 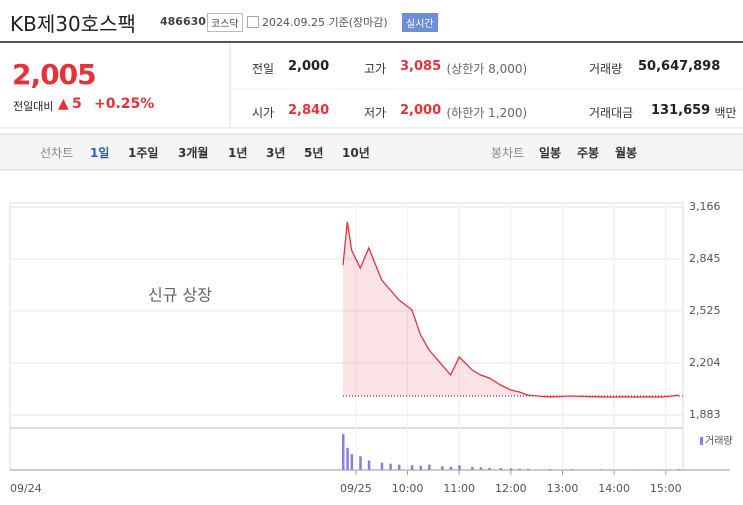 What do you see at coordinates (356, 153) in the screenshot?
I see `tab: 10년` at bounding box center [356, 153].